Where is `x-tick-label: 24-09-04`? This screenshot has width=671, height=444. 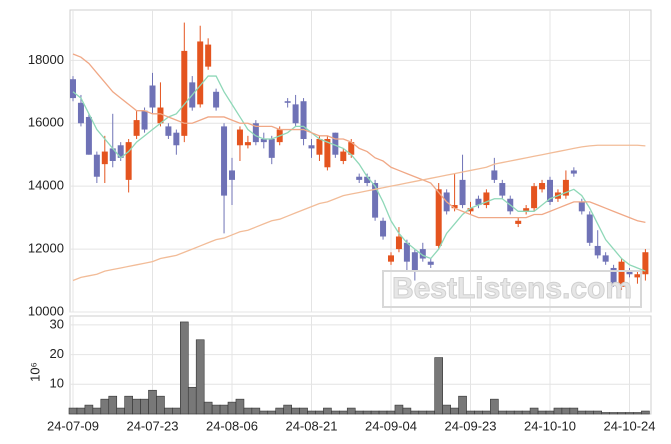 x-tick-label: 24-09-04 is located at coordinates (391, 425).